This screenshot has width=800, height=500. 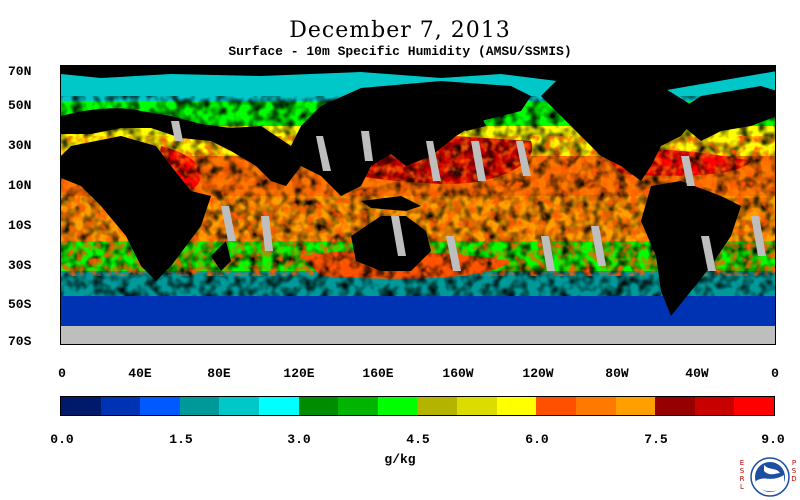 I want to click on lon-label-80w: 80W, so click(x=617, y=373).